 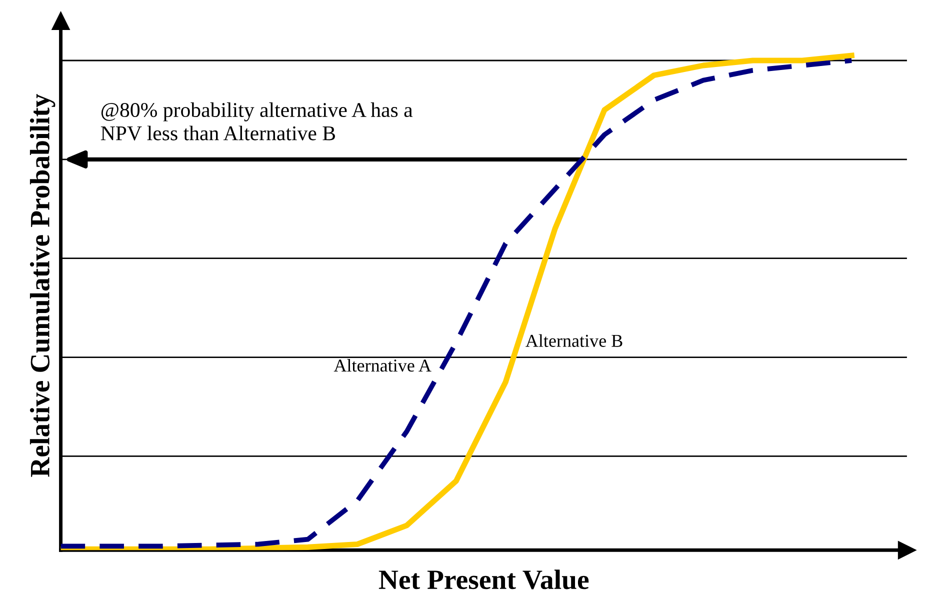 I want to click on series-label: Alternative B, so click(x=574, y=340).